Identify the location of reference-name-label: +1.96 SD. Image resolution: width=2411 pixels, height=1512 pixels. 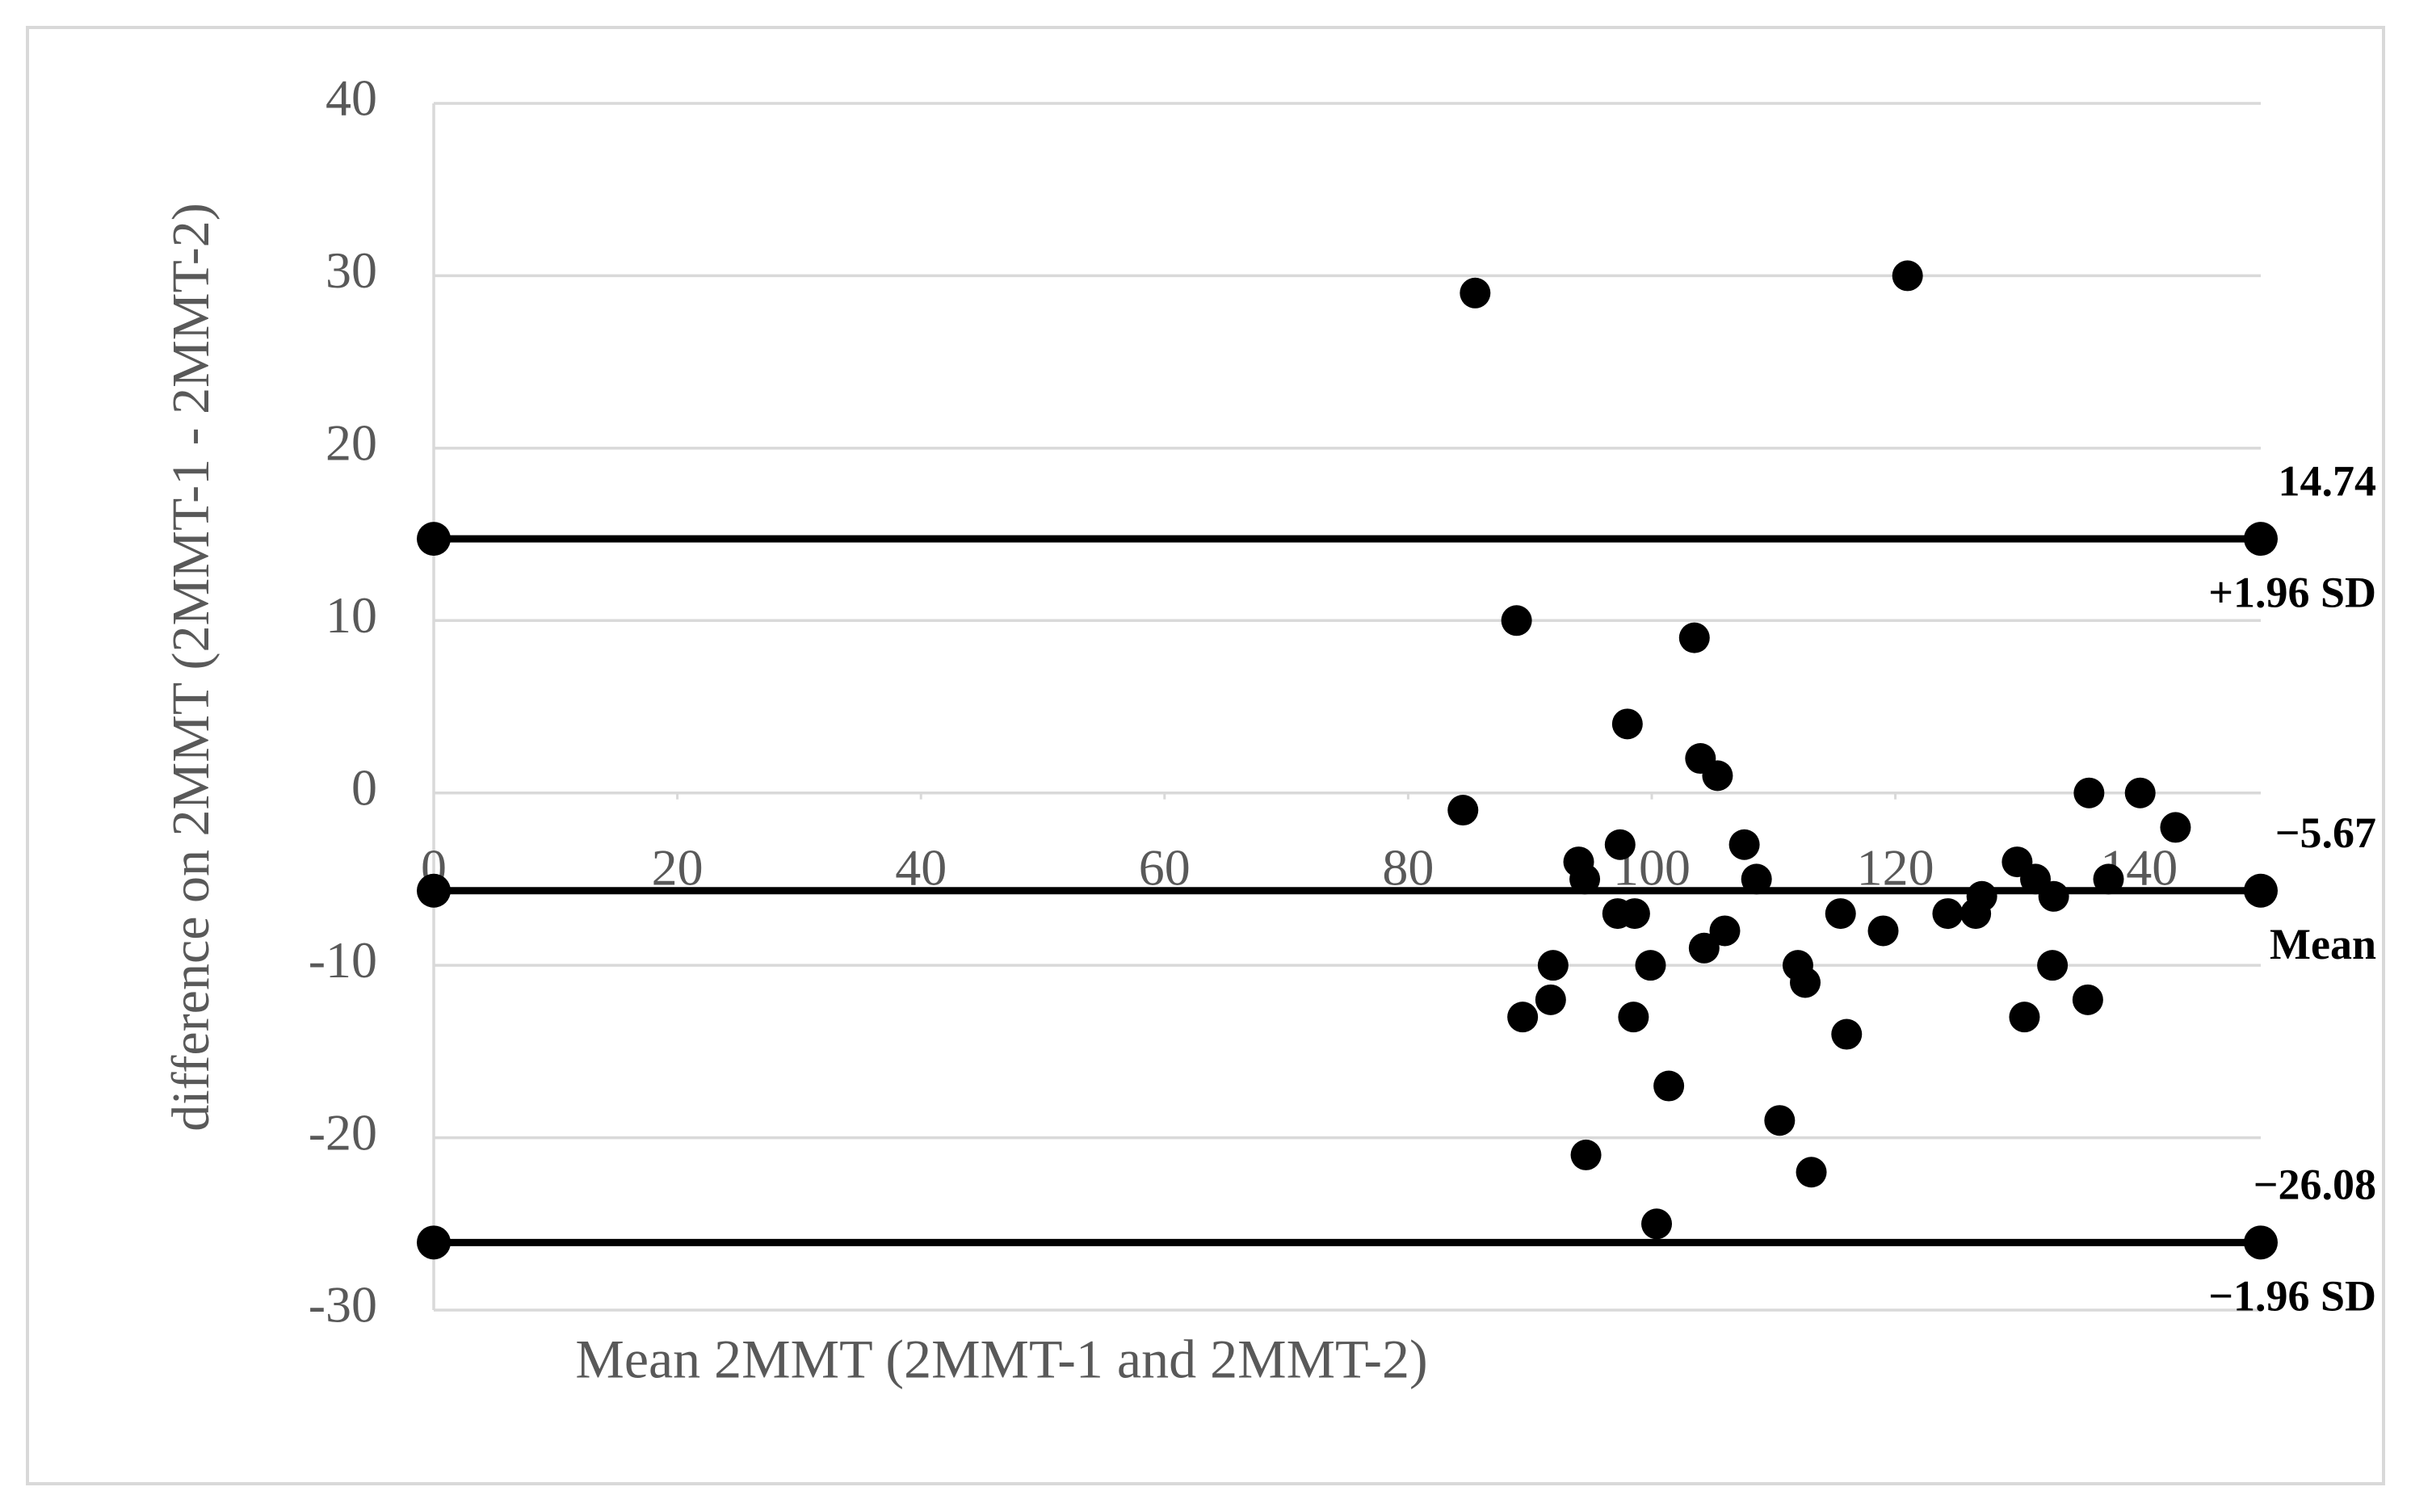
(2292, 593).